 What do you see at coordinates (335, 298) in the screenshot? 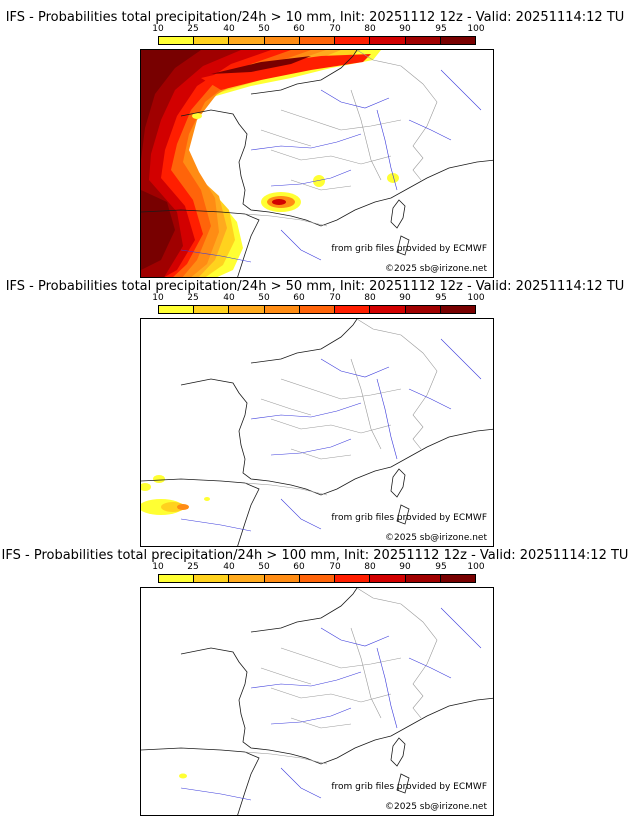
I see `scale-tick: 70` at bounding box center [335, 298].